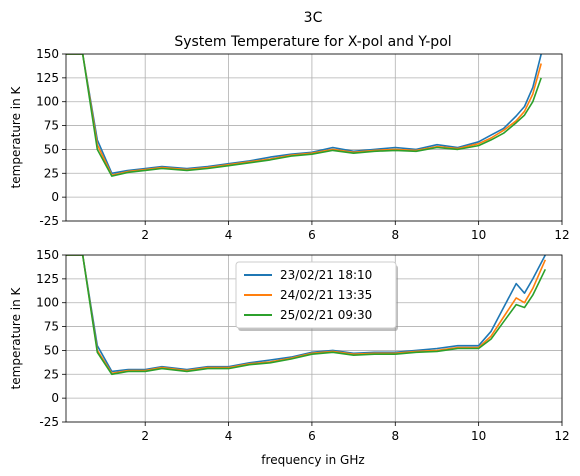  What do you see at coordinates (313, 18) in the screenshot?
I see `chart-title: 3C` at bounding box center [313, 18].